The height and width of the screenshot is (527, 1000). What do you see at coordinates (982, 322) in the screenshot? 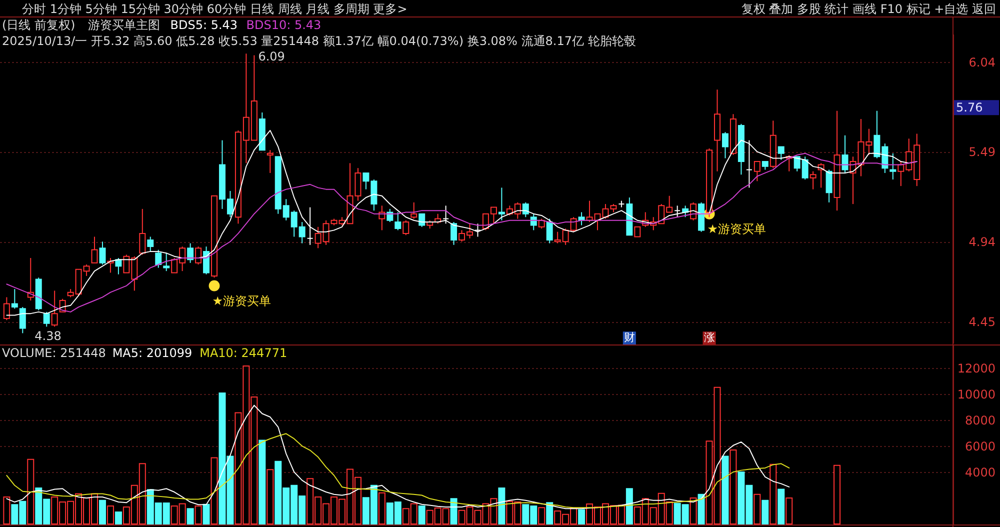
I see `y-tick-label: 4.45` at bounding box center [982, 322].